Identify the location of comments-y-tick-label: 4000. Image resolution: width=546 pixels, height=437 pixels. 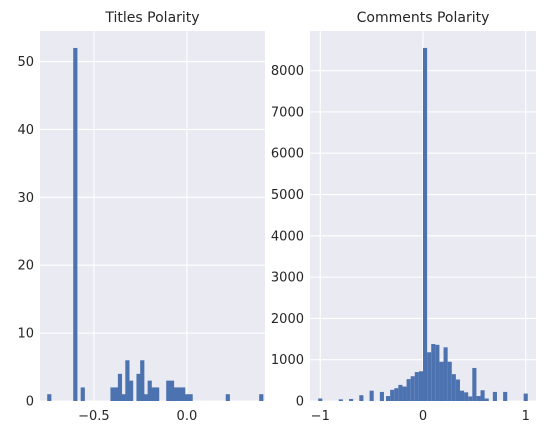
(287, 236).